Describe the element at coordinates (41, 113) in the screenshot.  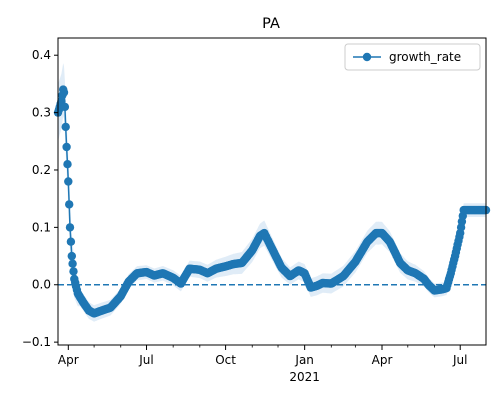
I see `y-tick-label: 0.3` at that location.